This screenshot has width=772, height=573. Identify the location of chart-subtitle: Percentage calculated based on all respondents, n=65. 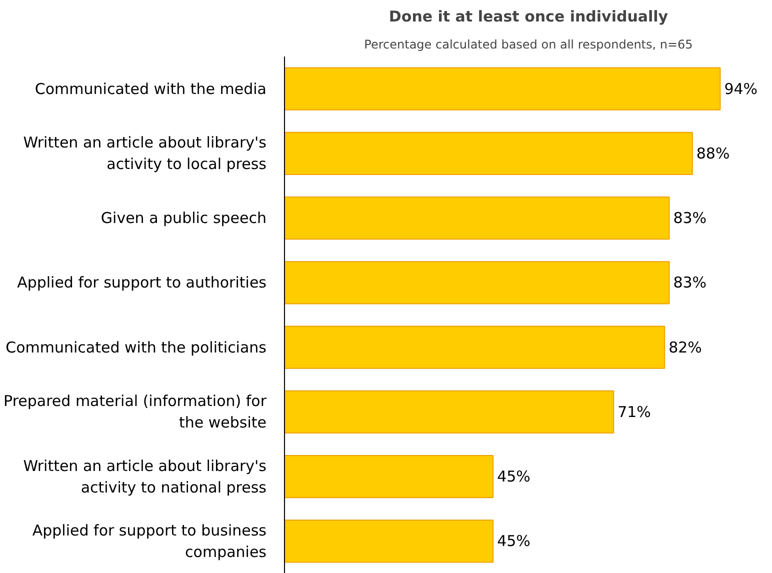
(528, 45).